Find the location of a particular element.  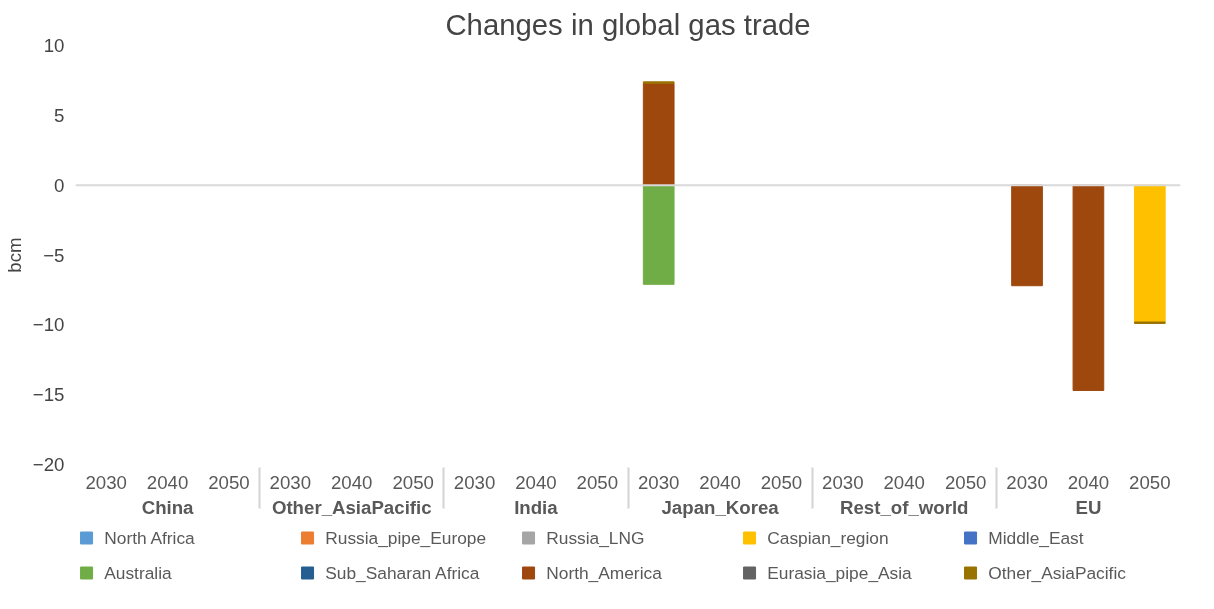

legend-label: North_America is located at coordinates (604, 573).